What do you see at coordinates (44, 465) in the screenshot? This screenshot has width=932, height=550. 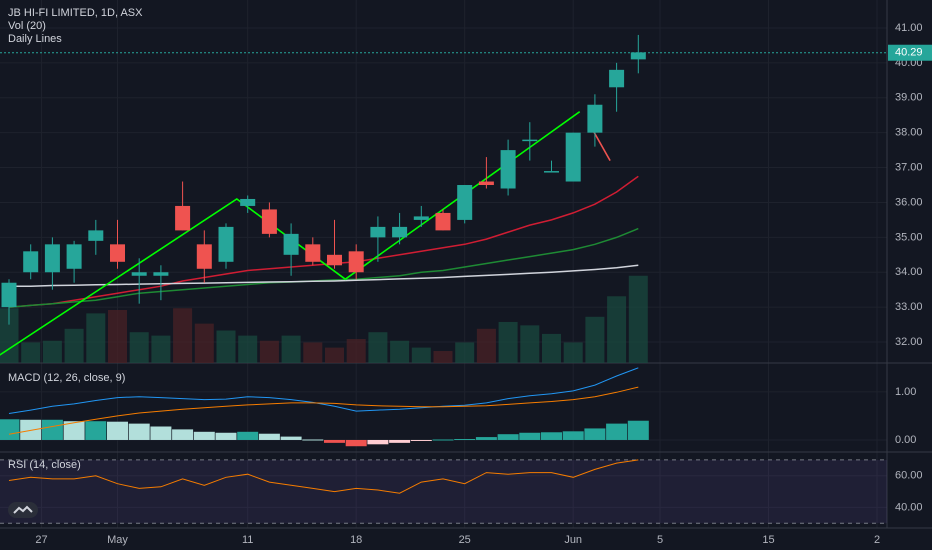 I see `rsi-legend: RSI (14, close)` at bounding box center [44, 465].